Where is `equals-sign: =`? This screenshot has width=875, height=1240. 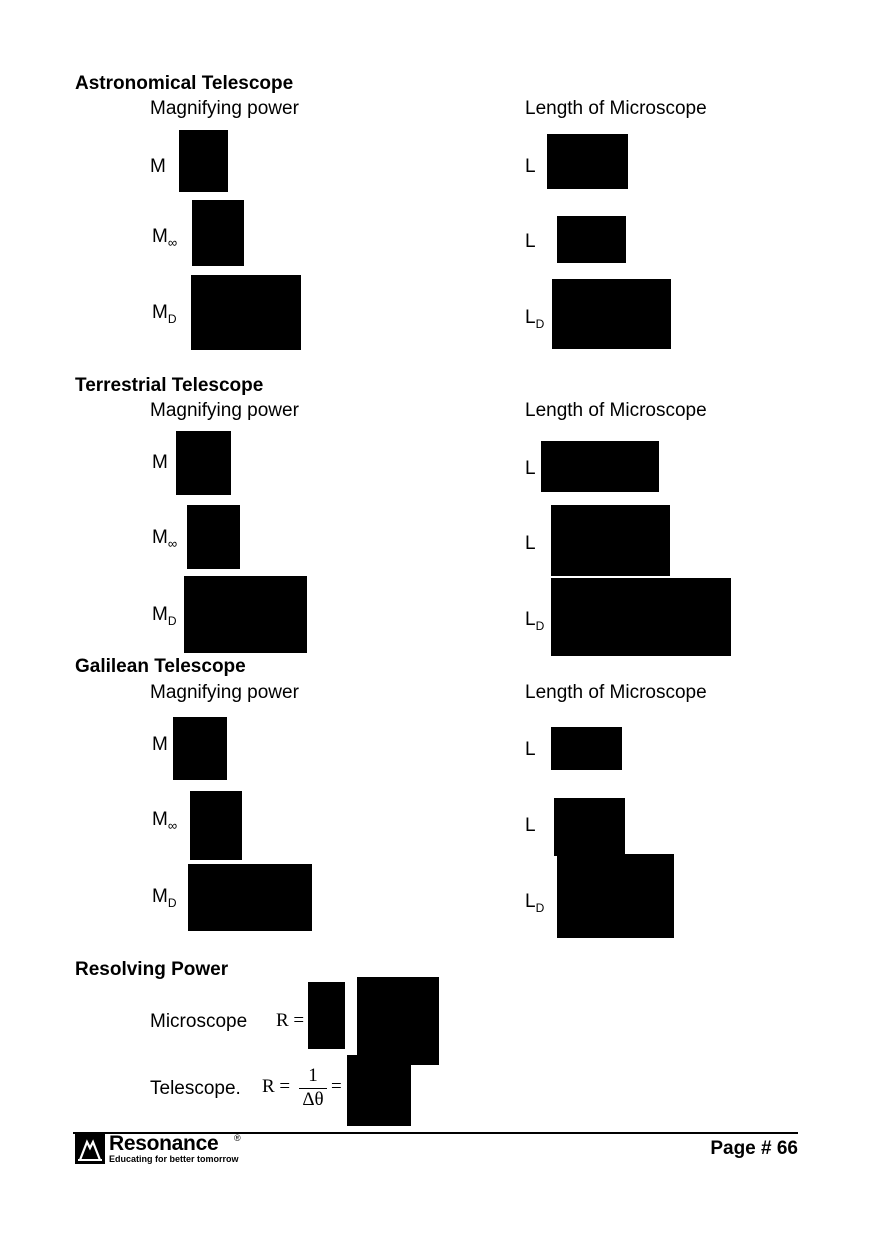
equals-sign: = is located at coordinates (336, 1086).